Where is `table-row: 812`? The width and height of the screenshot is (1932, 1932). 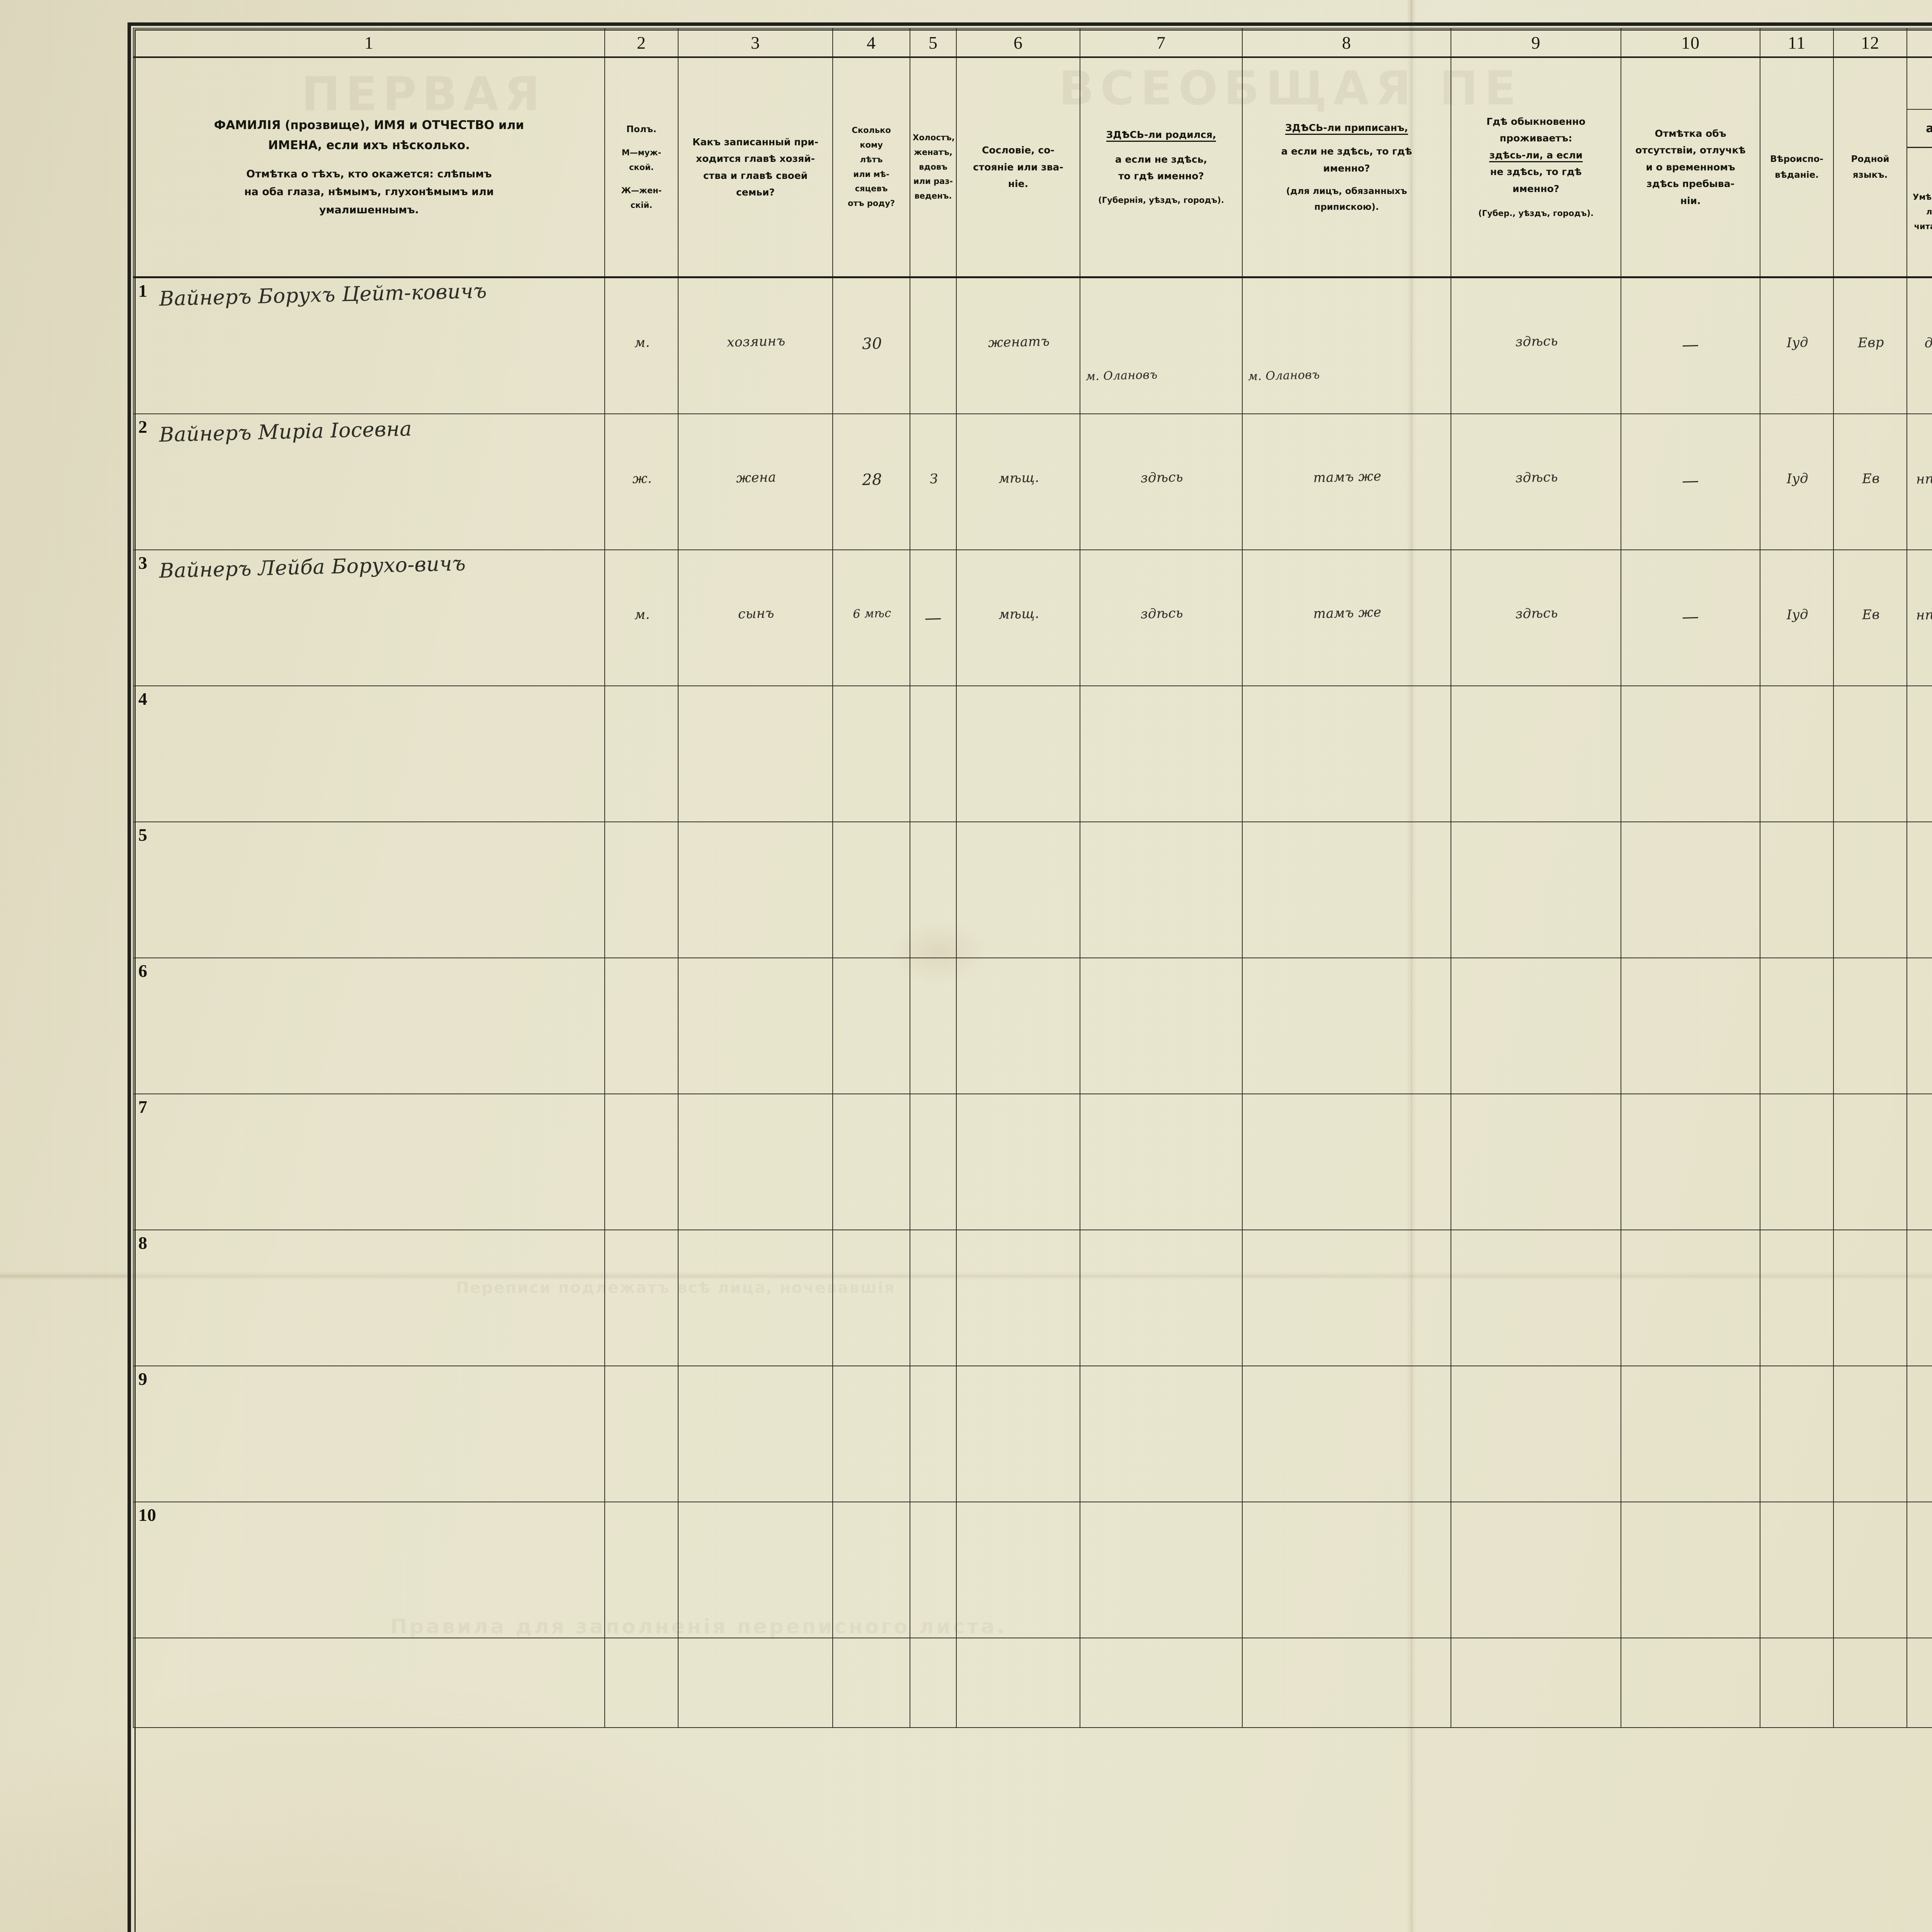 table-row: 812 is located at coordinates (1033, 1298).